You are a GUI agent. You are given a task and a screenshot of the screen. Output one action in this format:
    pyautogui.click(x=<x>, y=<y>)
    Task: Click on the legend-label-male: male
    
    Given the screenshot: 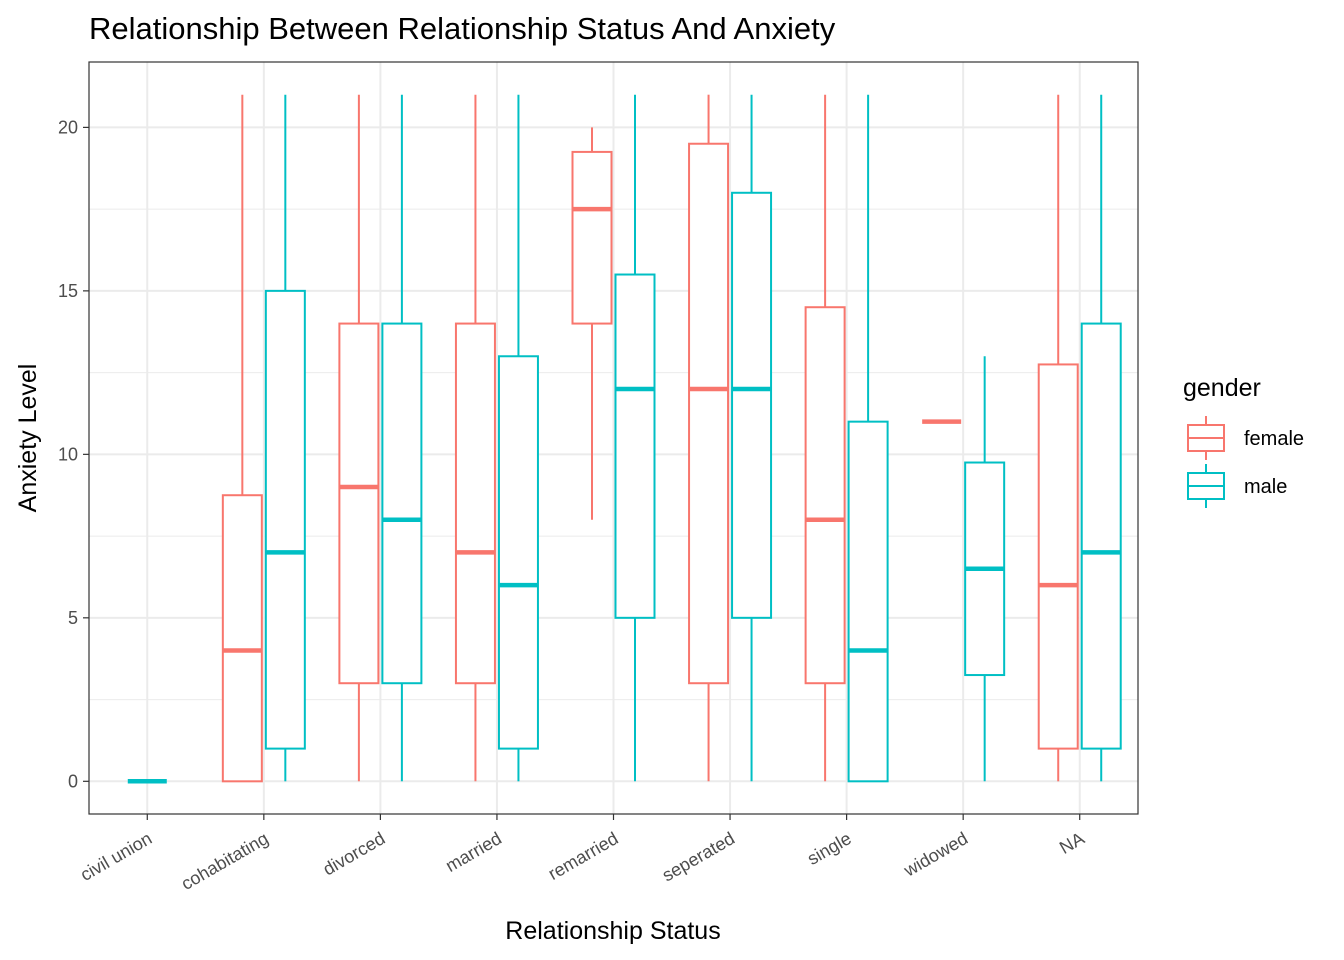 What is the action you would take?
    pyautogui.click(x=1265, y=487)
    